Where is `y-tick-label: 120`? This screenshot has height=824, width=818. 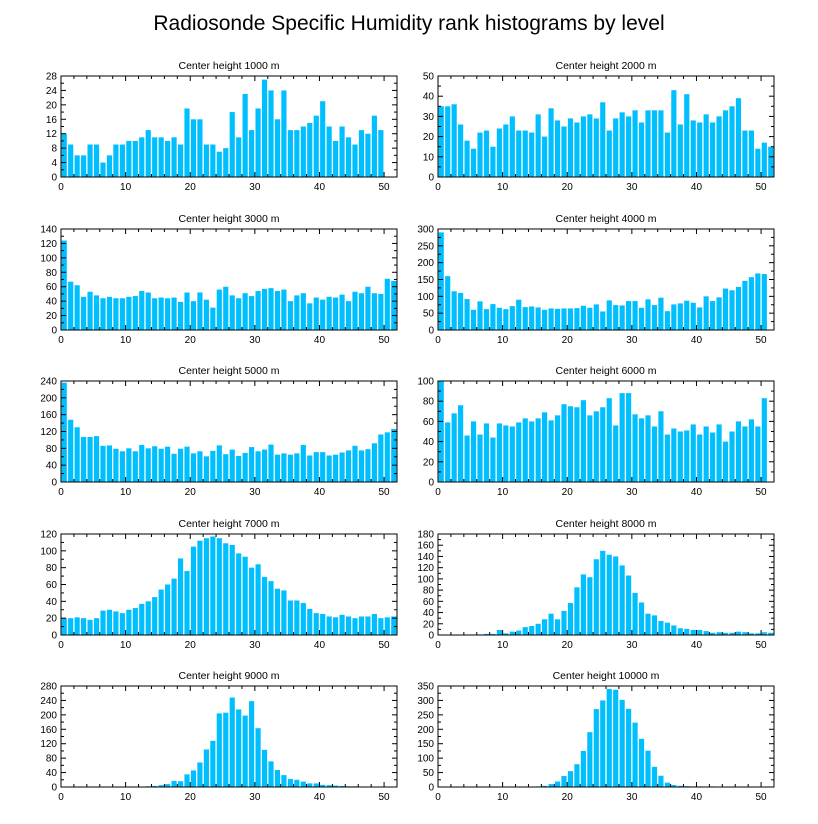 y-tick-label: 120 is located at coordinates (48, 744).